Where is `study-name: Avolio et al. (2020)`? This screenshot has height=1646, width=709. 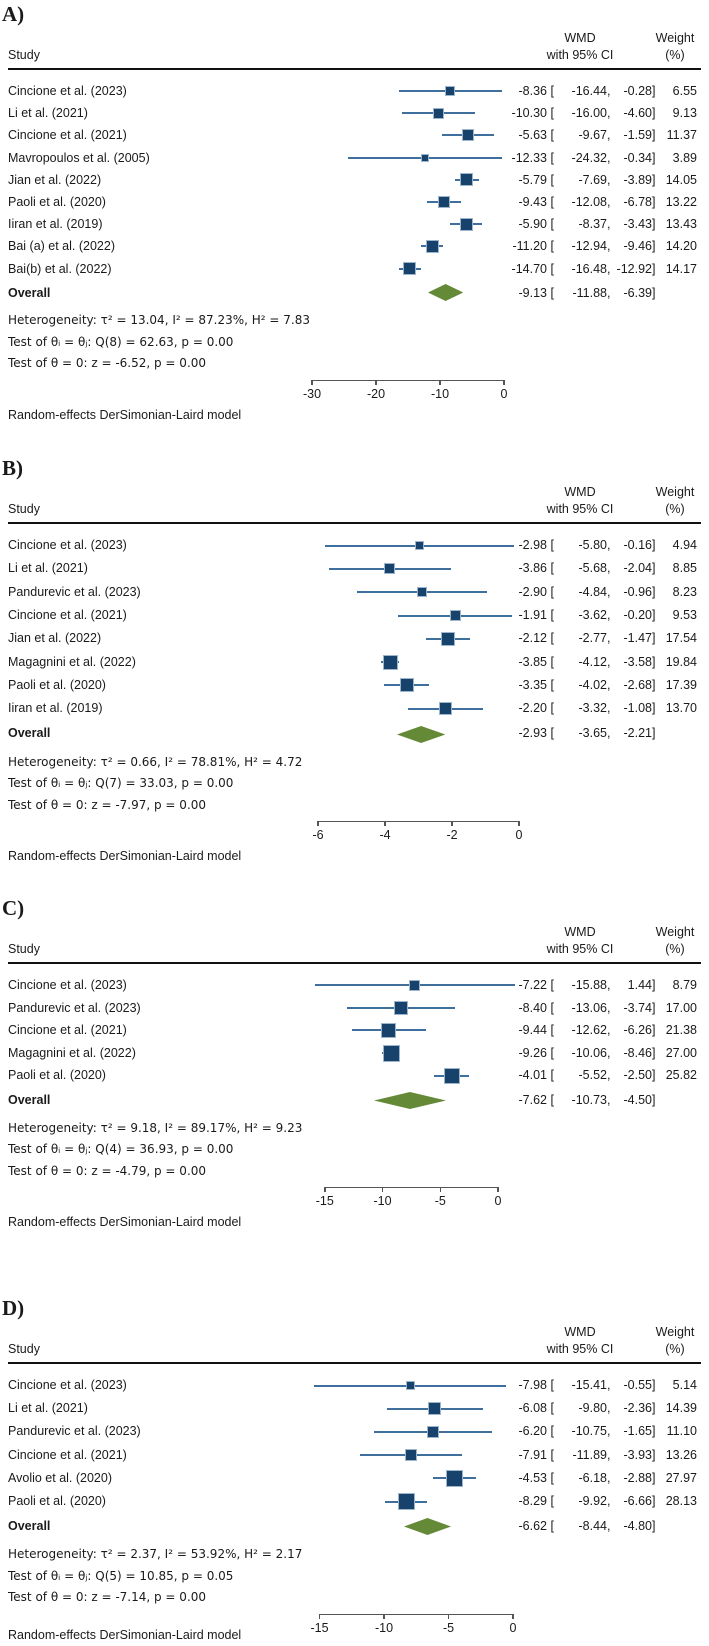 study-name: Avolio et al. (2020) is located at coordinates (60, 1477).